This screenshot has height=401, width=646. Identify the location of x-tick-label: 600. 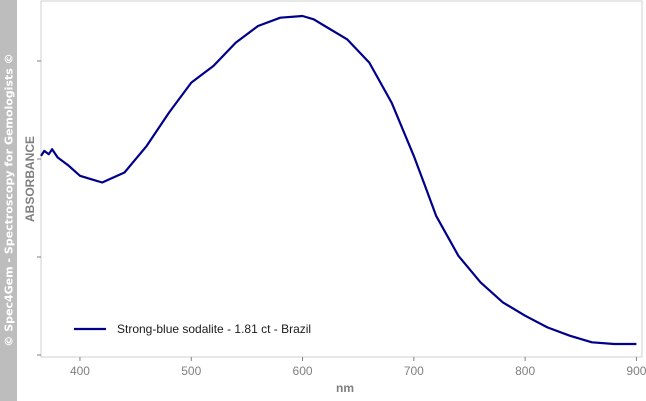
(303, 371).